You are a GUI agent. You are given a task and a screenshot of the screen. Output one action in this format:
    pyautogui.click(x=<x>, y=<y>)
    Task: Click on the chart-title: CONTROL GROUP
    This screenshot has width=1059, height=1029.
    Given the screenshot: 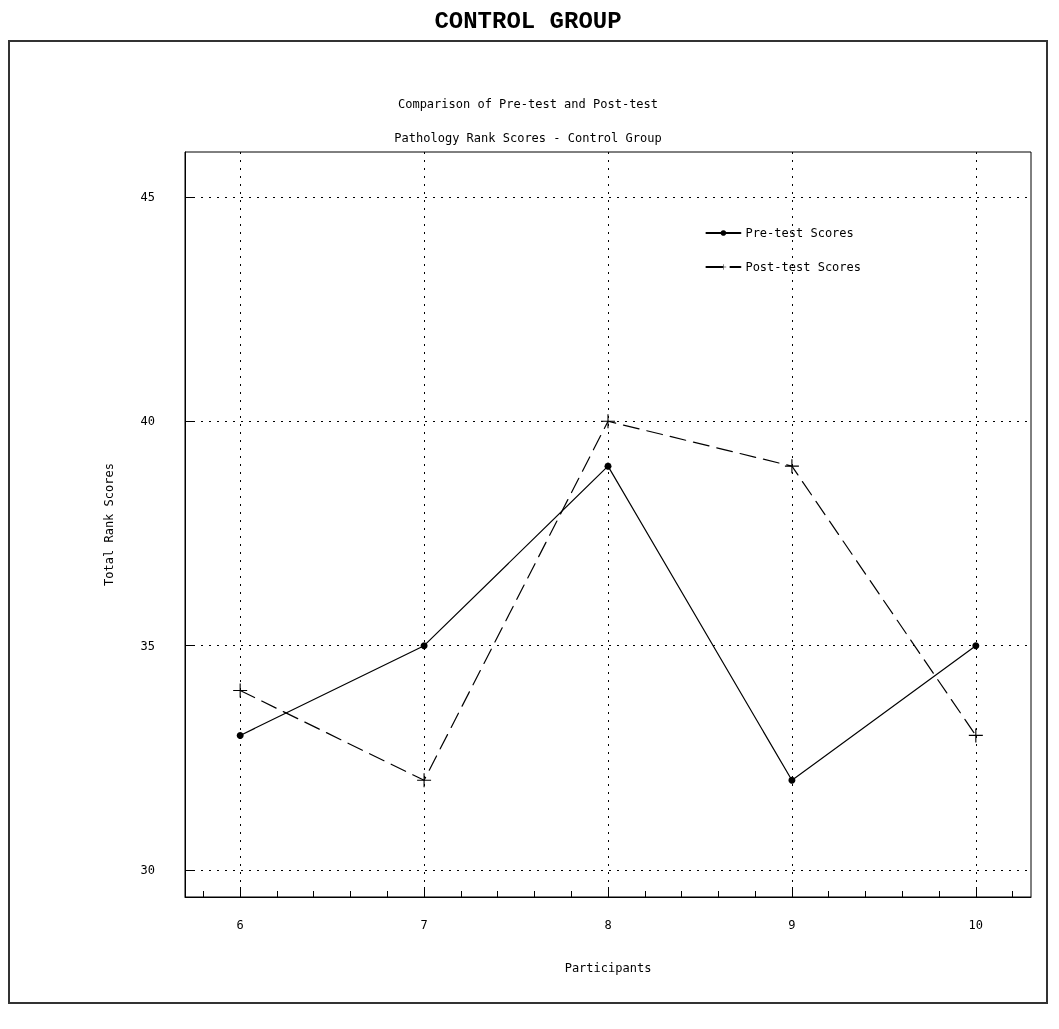 What is the action you would take?
    pyautogui.click(x=528, y=22)
    